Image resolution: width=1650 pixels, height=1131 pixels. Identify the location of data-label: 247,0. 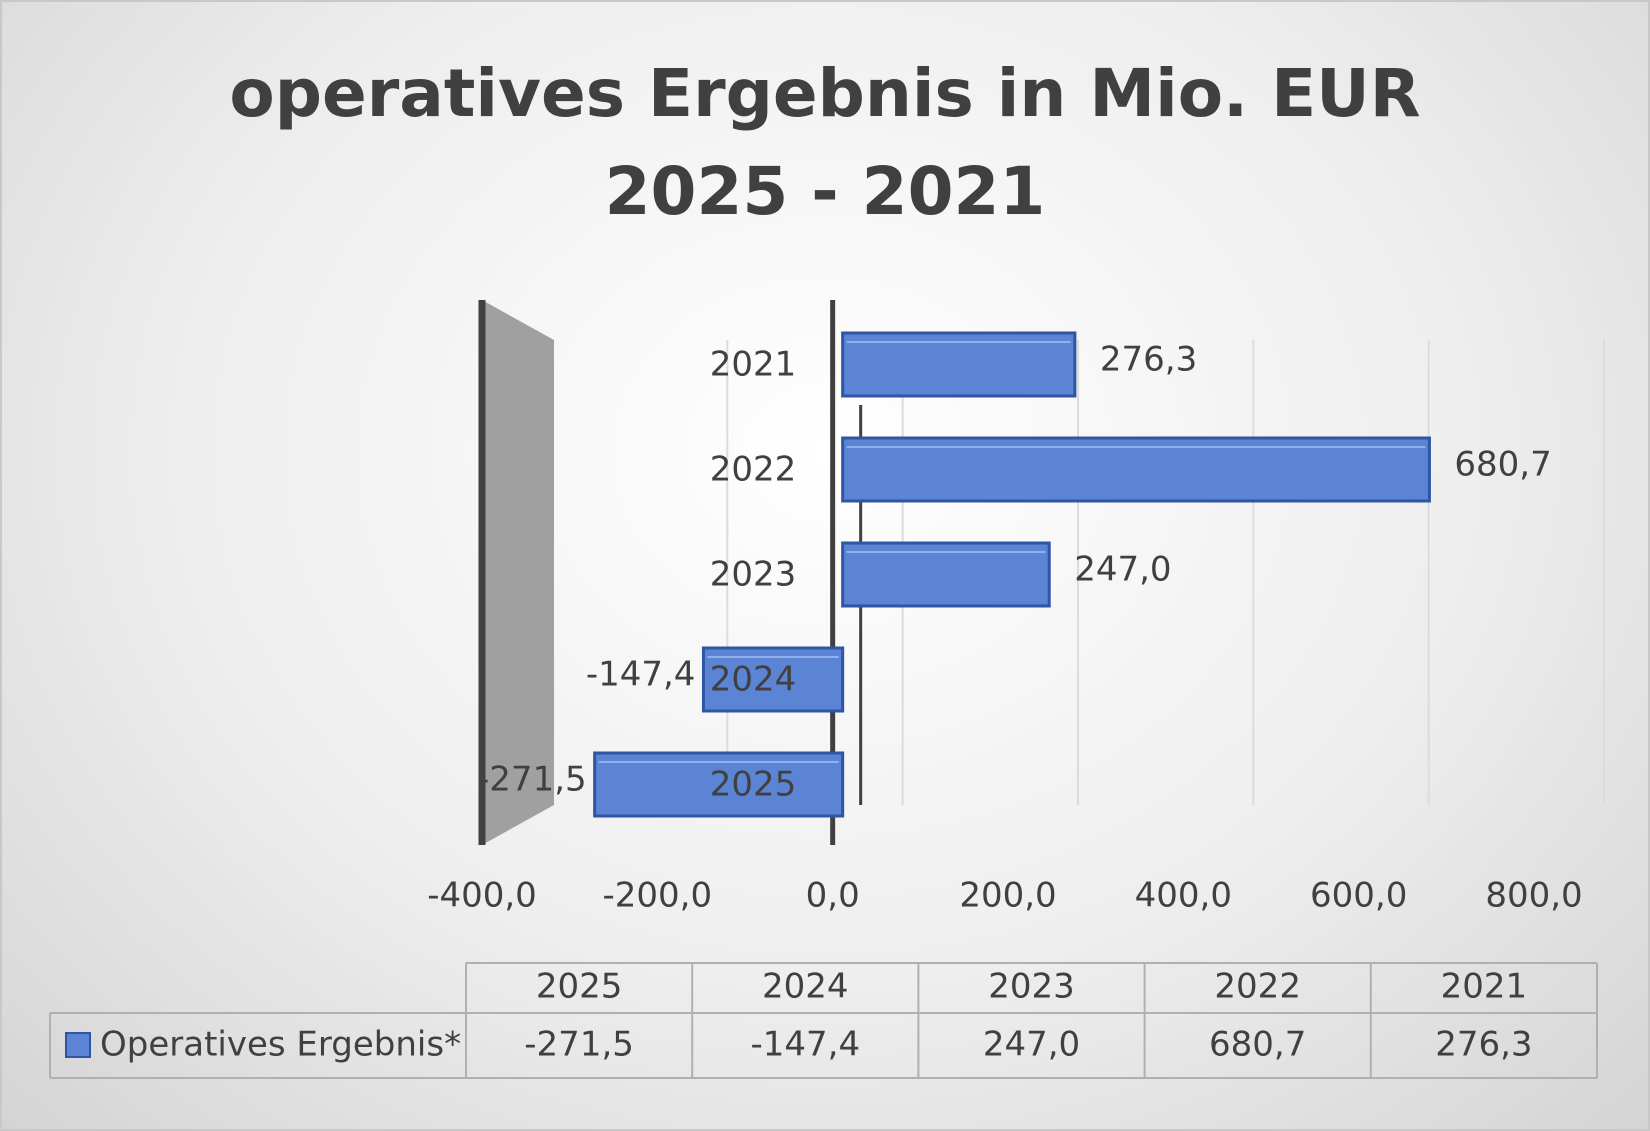
(1122, 570).